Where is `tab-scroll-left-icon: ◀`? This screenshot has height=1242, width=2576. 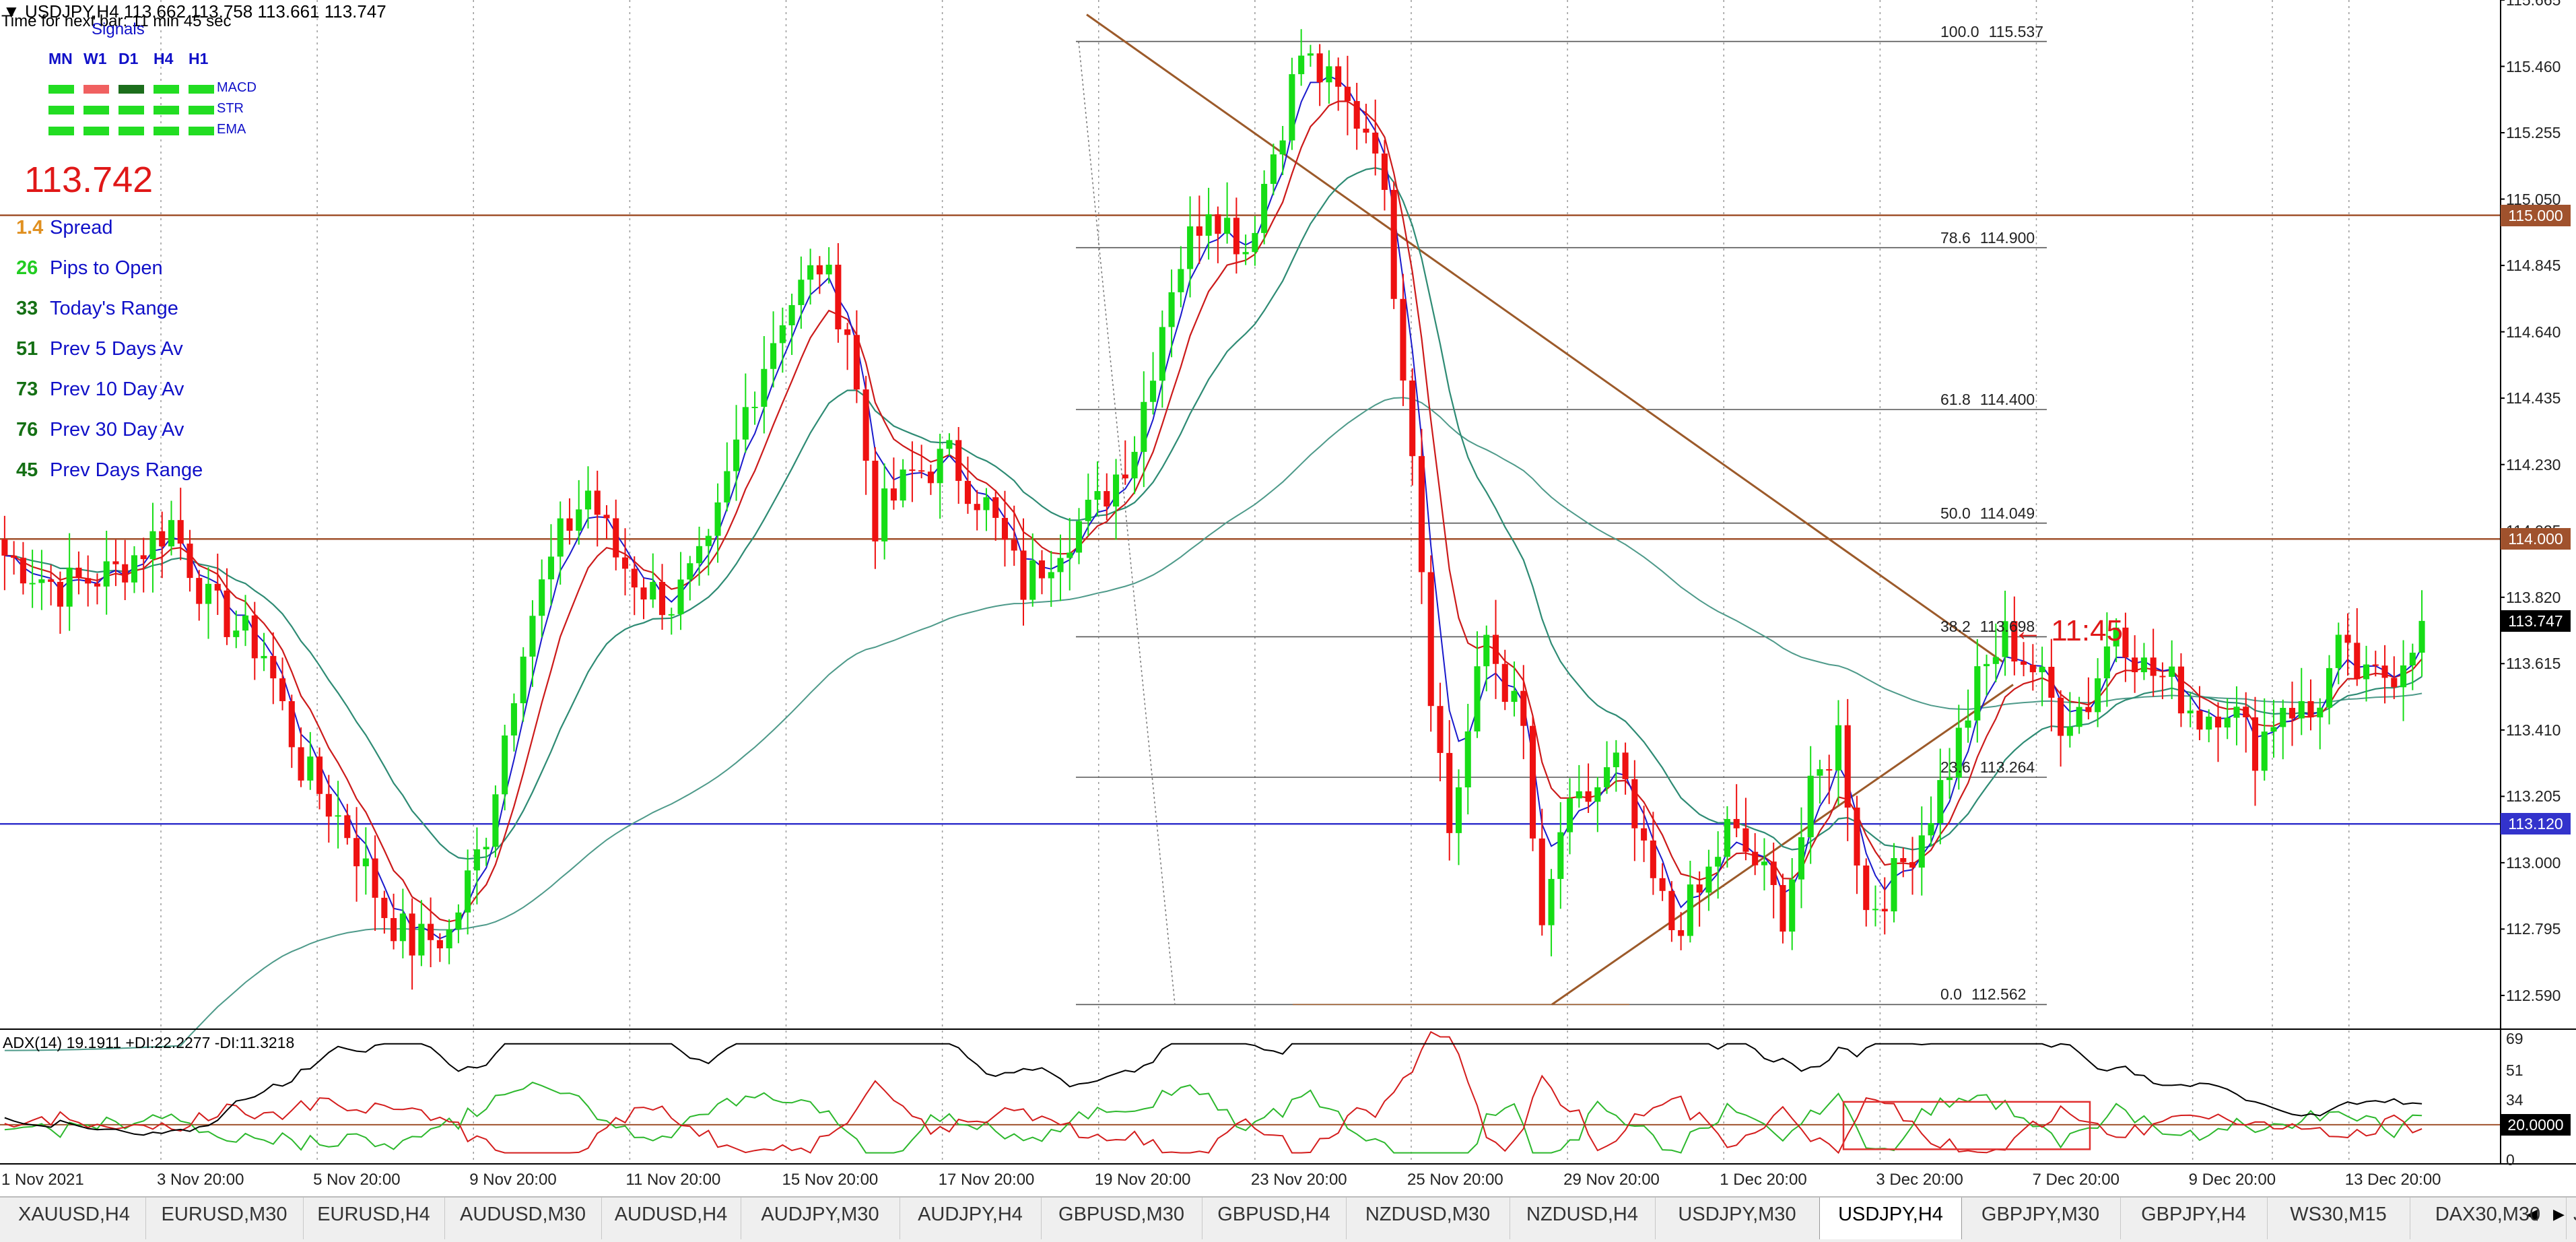
tab-scroll-left-icon: ◀ is located at coordinates (2532, 1214).